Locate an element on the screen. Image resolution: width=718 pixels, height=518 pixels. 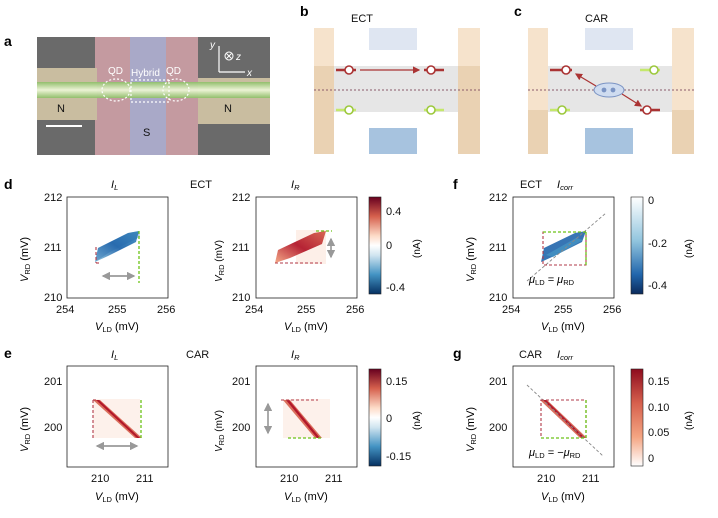
f-cbar-tick-1: -0.2 is located at coordinates (657, 244).